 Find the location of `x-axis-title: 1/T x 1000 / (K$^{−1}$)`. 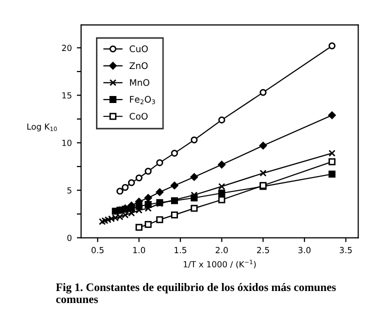

x-axis-title: 1/T x 1000 / (K$^{−1}$) is located at coordinates (220, 264).